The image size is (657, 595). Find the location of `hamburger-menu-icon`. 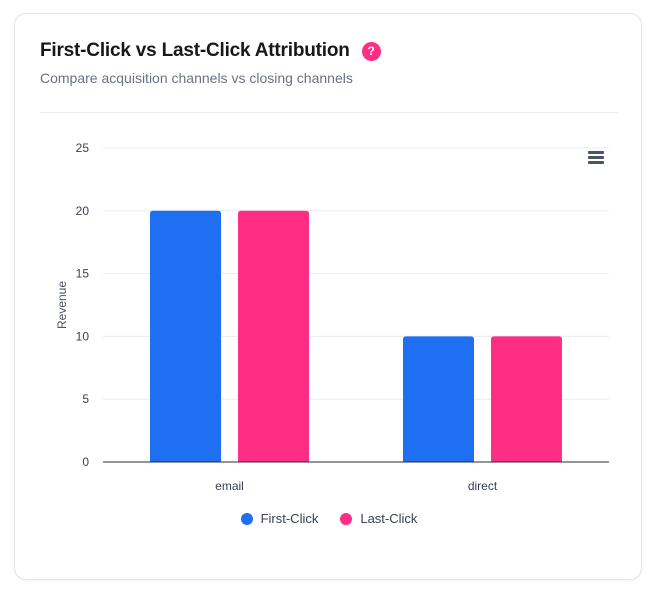

hamburger-menu-icon is located at coordinates (596, 158).